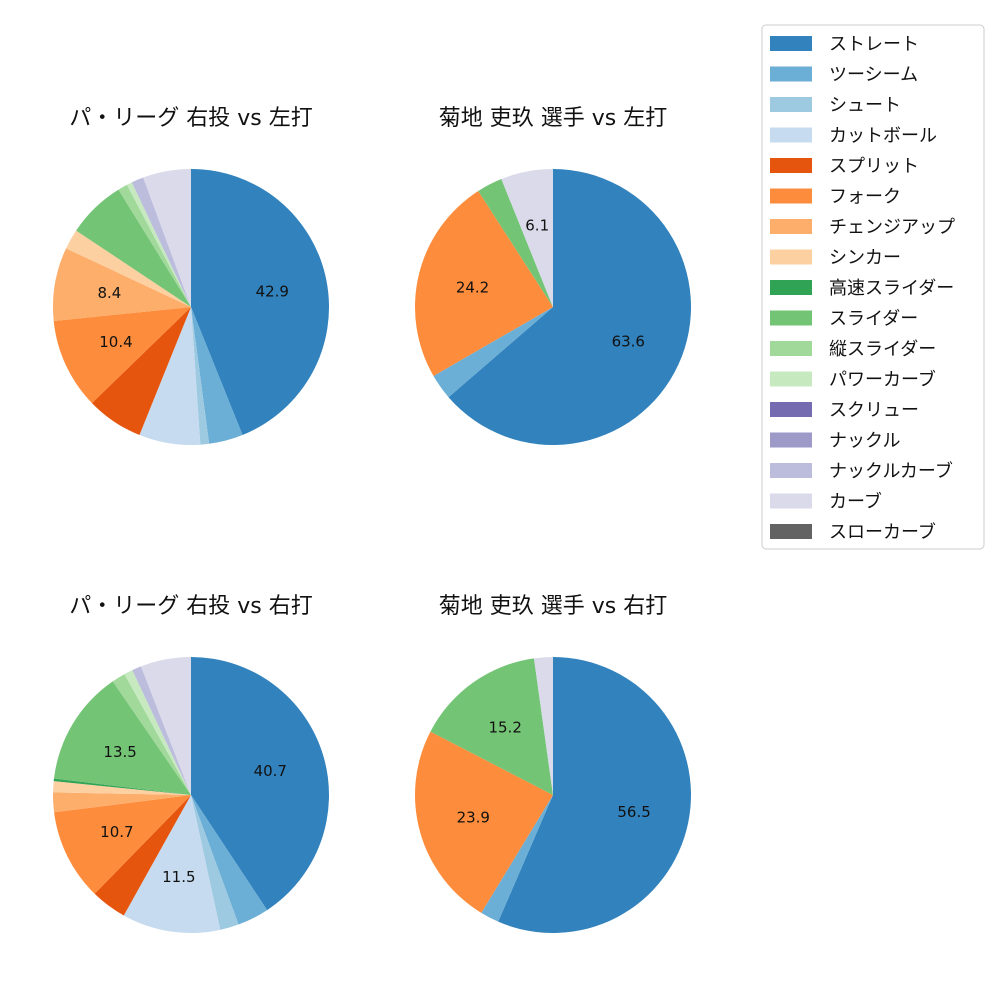 This screenshot has height=1000, width=1000. I want to click on legend-label-vertical-slider: 縦スライダー, so click(882, 349).